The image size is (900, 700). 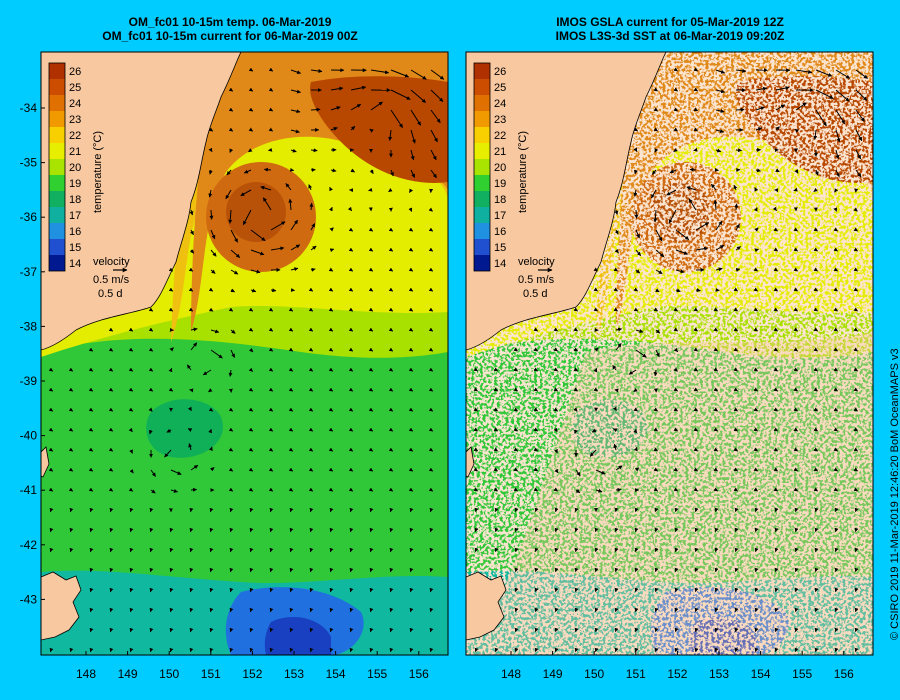 What do you see at coordinates (29, 545) in the screenshot?
I see `latitude-tick-label: -42` at bounding box center [29, 545].